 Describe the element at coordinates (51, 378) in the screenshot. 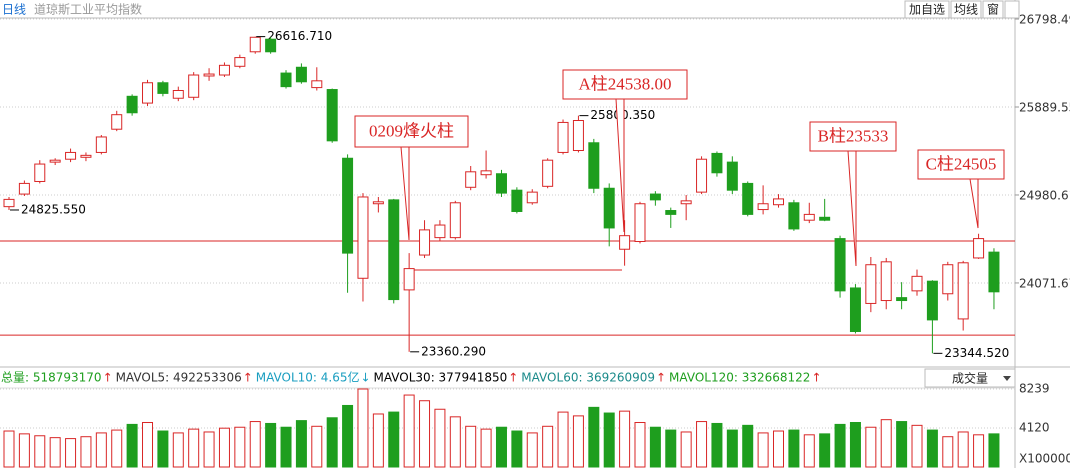

I see `volume-legend: 总量: 518793170` at that location.